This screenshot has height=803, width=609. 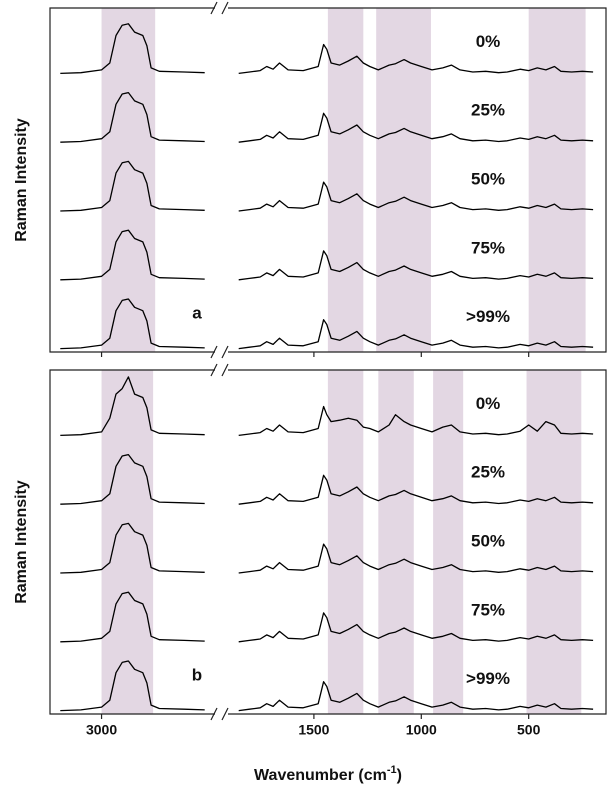 I want to click on x-axis-label-text: Wavenumber (cm, so click(x=320, y=775).